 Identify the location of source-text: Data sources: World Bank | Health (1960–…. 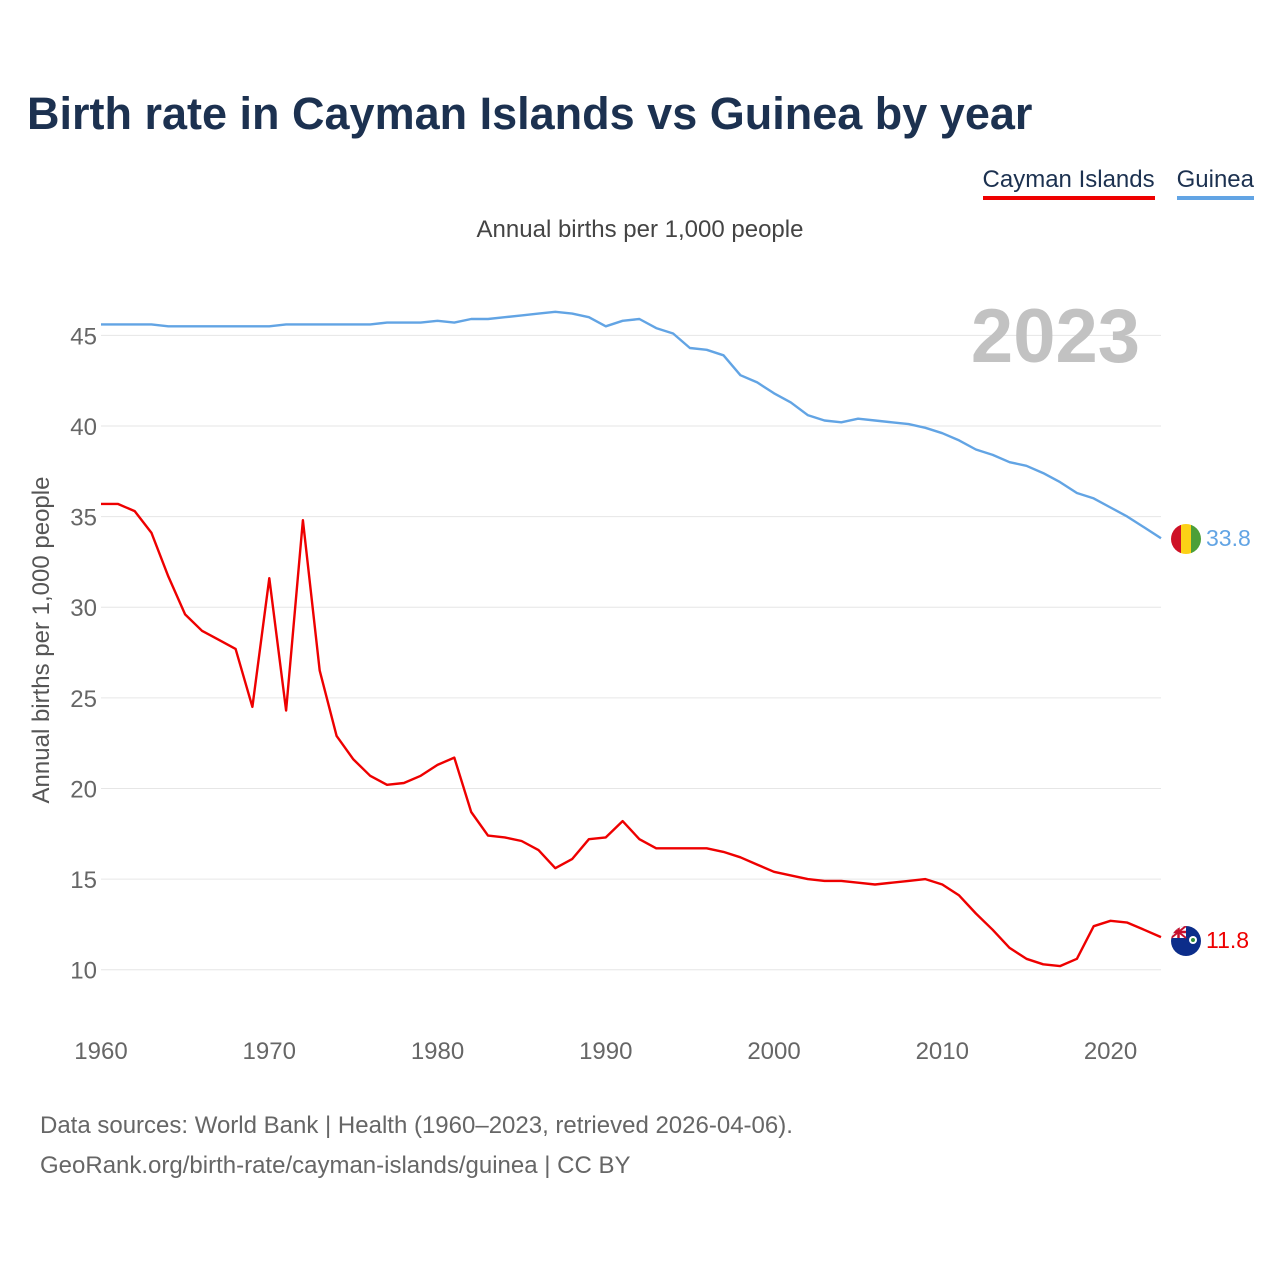
(416, 1125).